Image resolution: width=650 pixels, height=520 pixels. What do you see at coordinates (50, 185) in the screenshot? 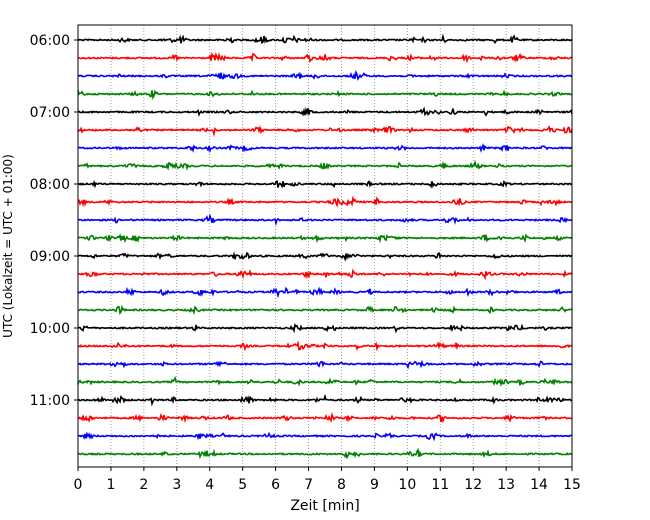
I see `y-tick-label: 08:00` at bounding box center [50, 185].